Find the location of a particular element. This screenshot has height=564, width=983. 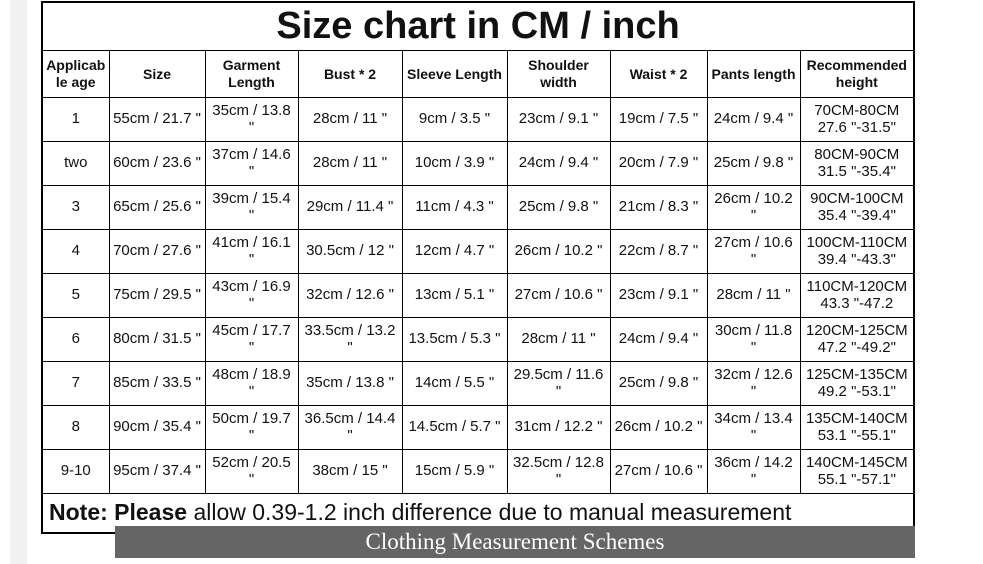

measurement-cell: 19cm / 7.5 " is located at coordinates (658, 119).